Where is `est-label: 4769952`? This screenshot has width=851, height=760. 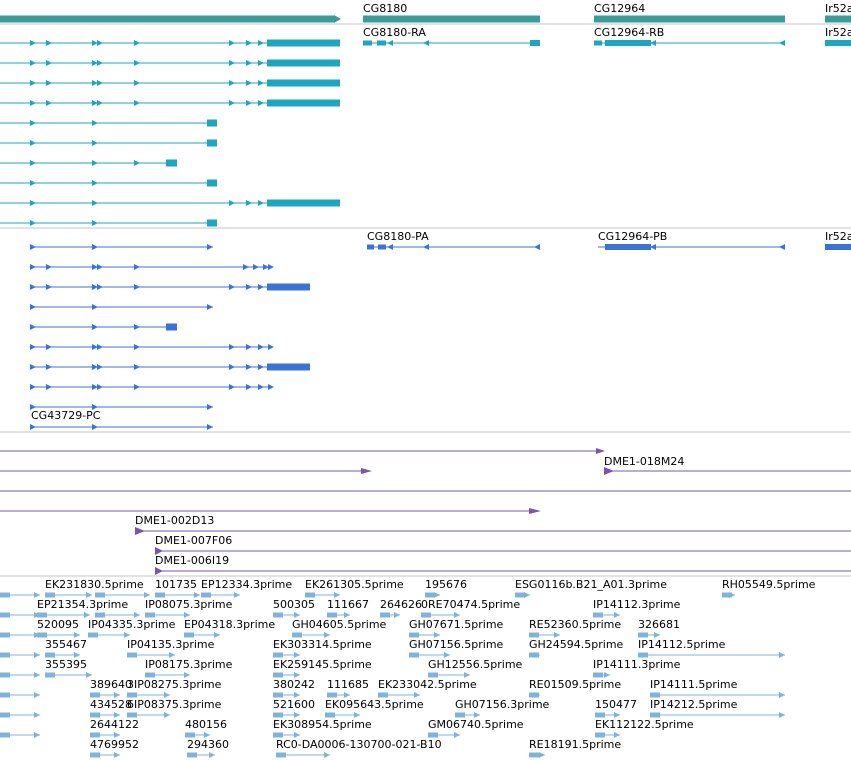
est-label: 4769952 is located at coordinates (114, 744).